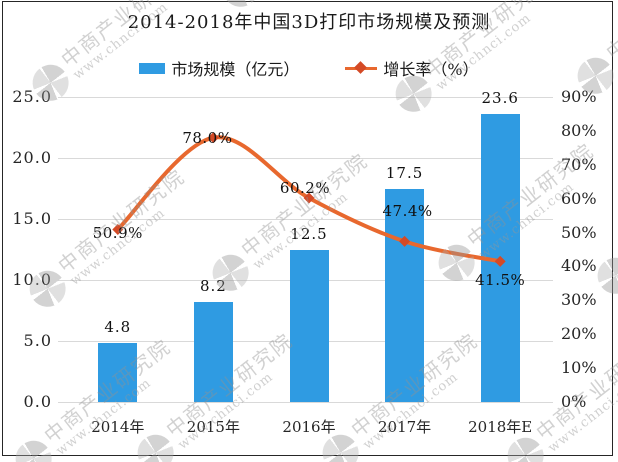  I want to click on x-axis-category-label: 2016年, so click(309, 427).